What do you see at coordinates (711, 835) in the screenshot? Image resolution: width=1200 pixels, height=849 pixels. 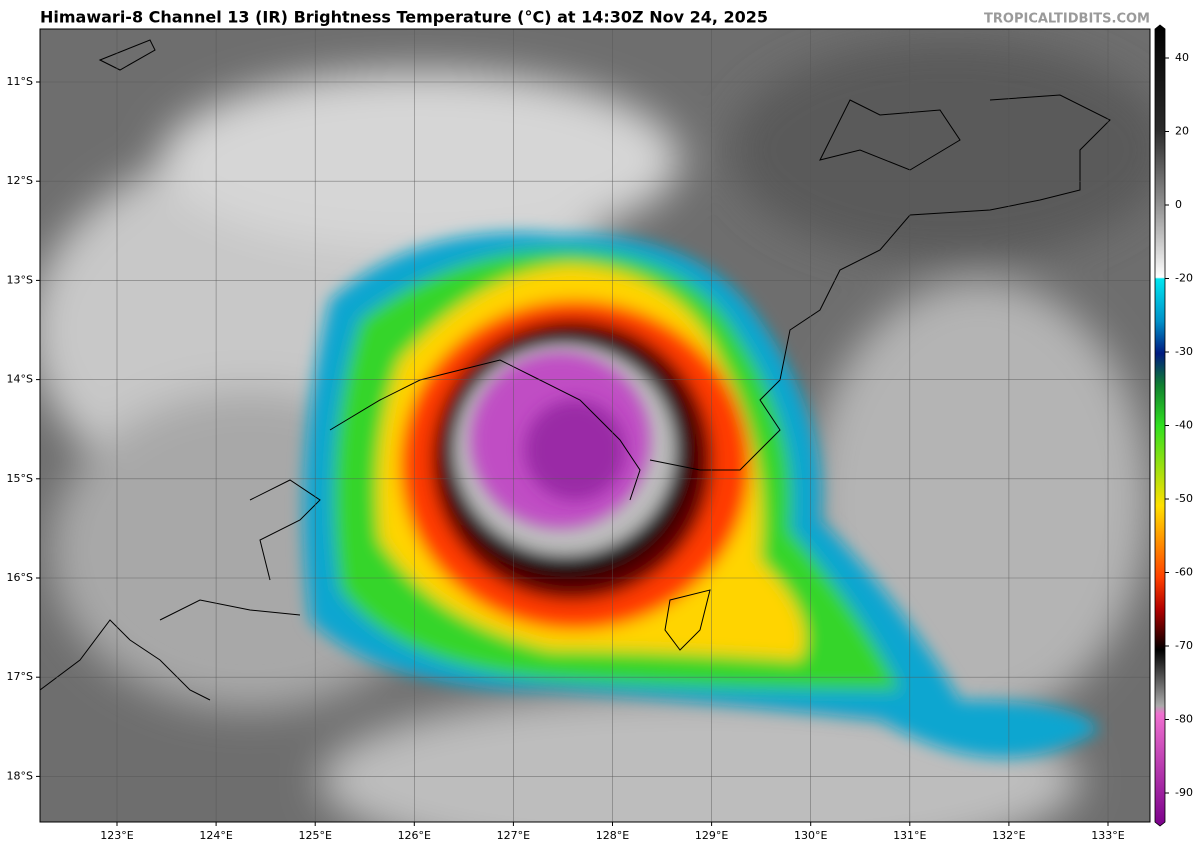 I see `longitude-label: 129°E` at bounding box center [711, 835].